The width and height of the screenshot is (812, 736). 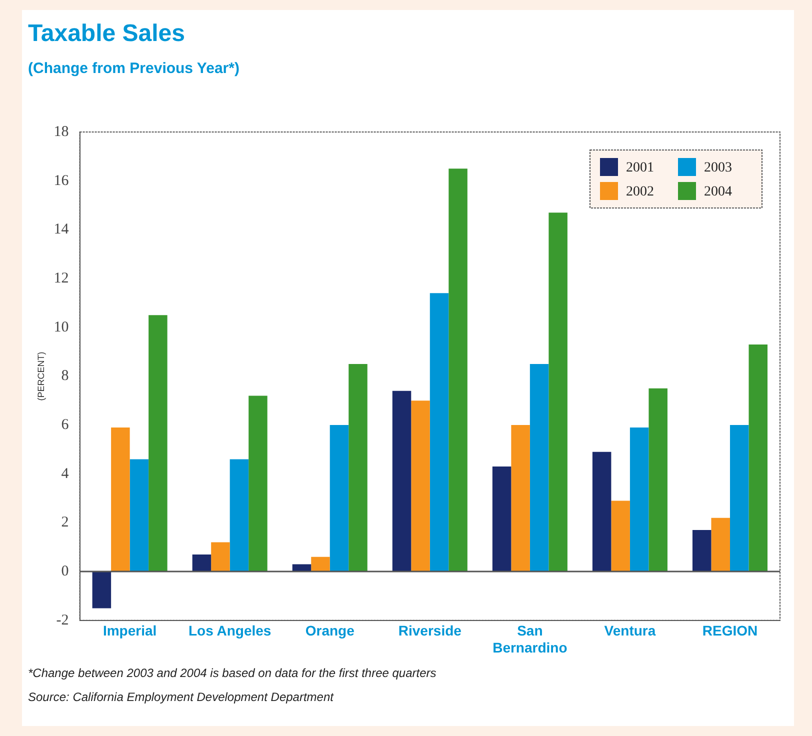 I want to click on chart-subtitle: (Change from Previous Year*), so click(x=134, y=68).